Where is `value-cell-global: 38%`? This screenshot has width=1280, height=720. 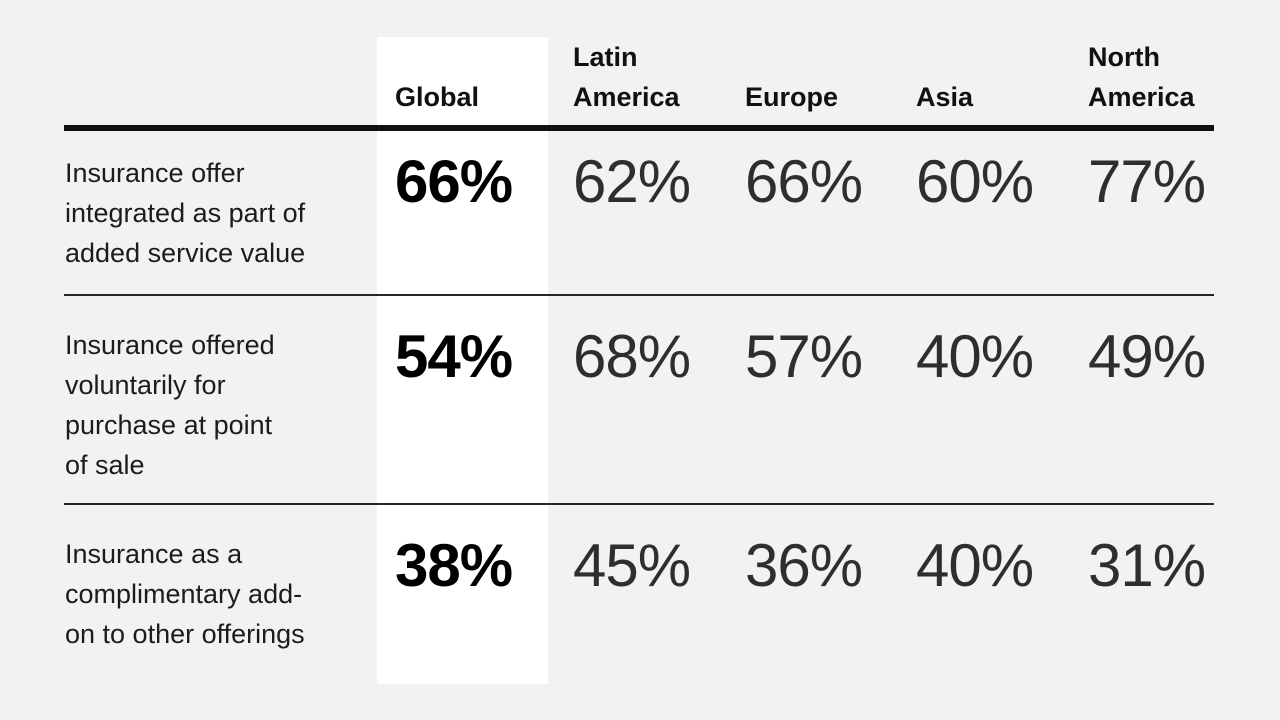
value-cell-global: 38% is located at coordinates (454, 565).